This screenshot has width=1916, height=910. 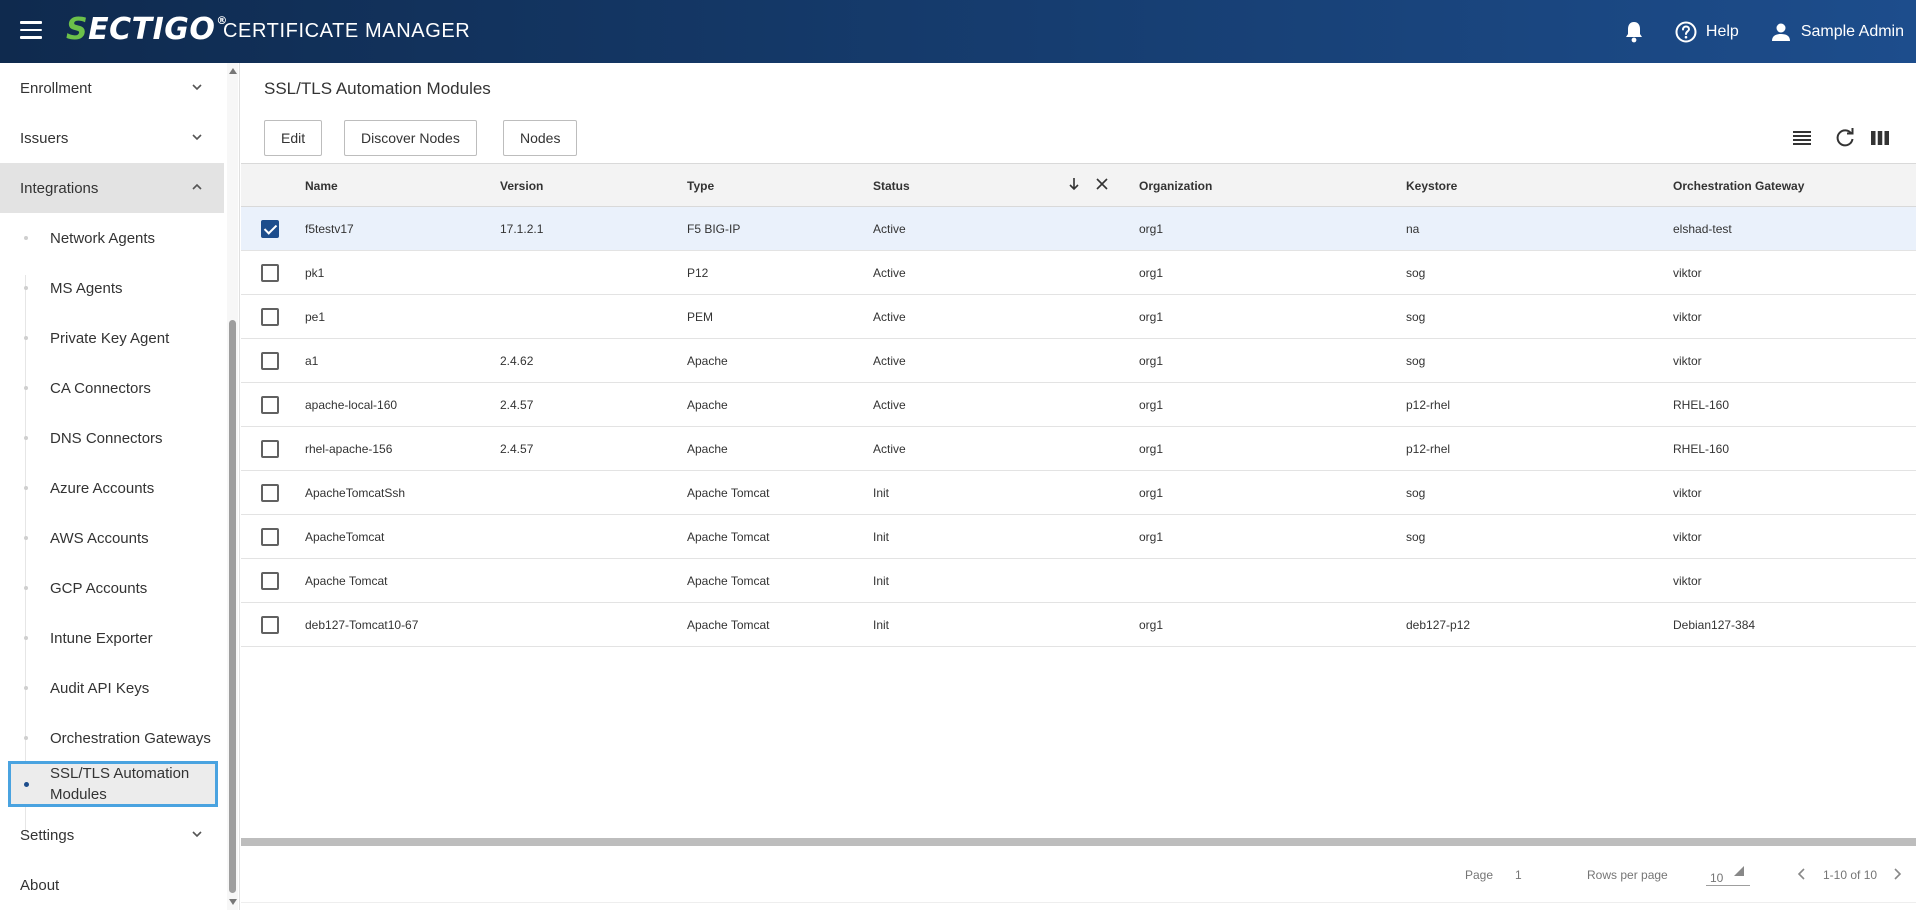 What do you see at coordinates (112, 138) in the screenshot?
I see `sidebar-item-issuers: Issuers` at bounding box center [112, 138].